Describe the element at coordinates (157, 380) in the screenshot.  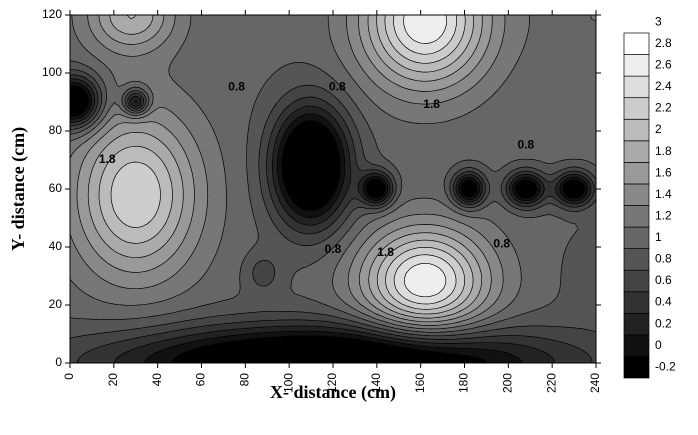
I see `x-tick-label: 40` at that location.